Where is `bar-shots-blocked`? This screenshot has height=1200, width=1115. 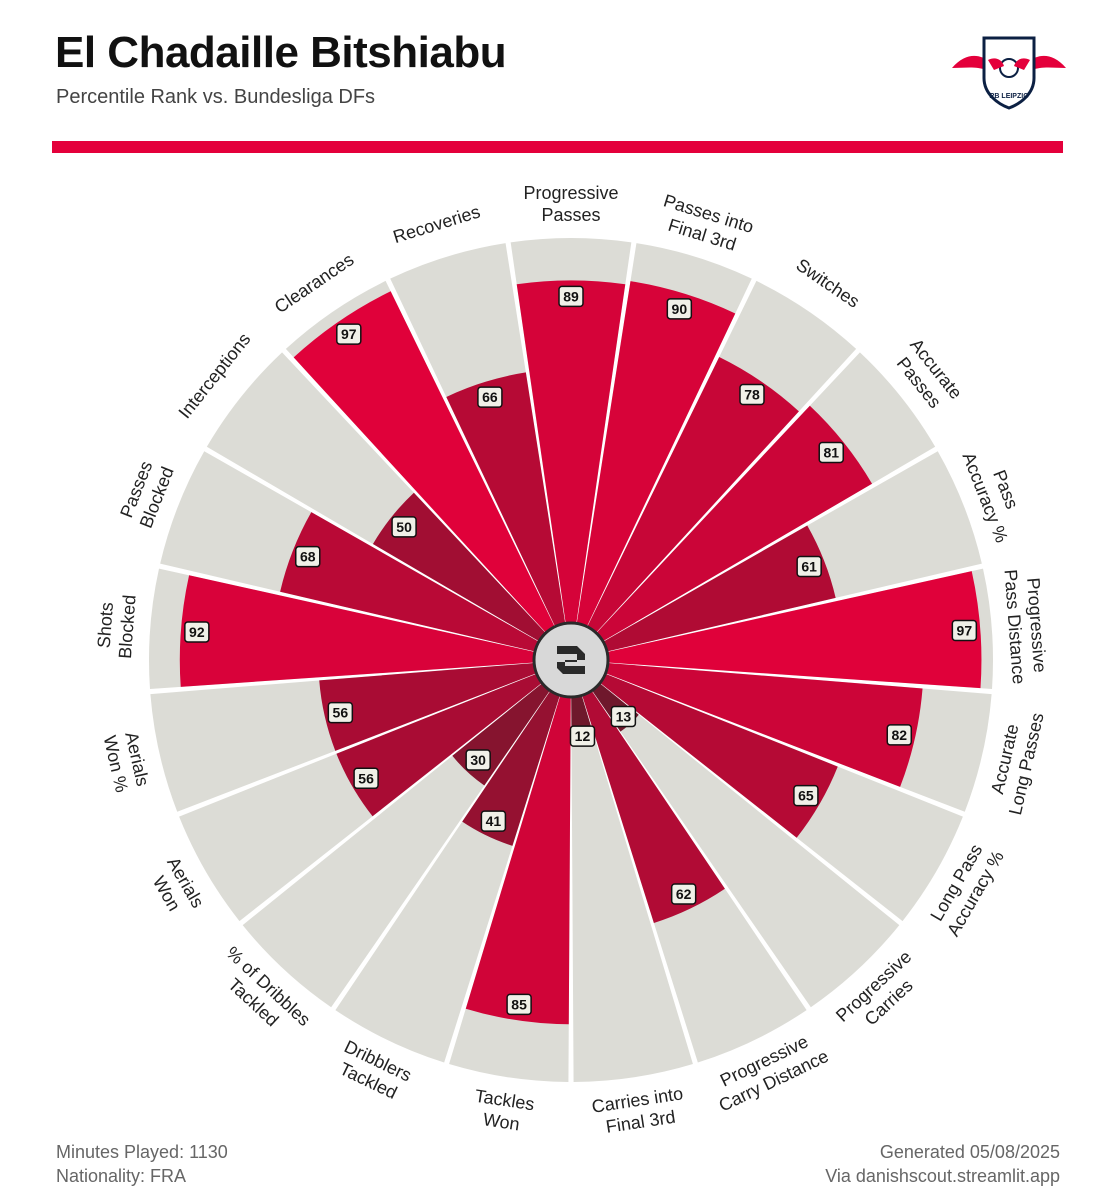 bar-shots-blocked is located at coordinates (357, 631).